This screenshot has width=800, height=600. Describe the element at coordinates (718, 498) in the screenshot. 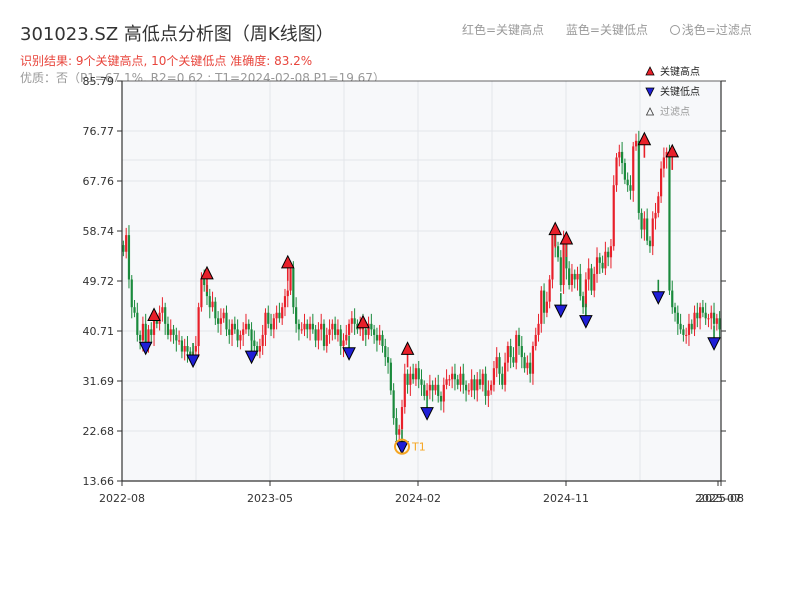

I see `x-tick-label: 2025-07` at that location.